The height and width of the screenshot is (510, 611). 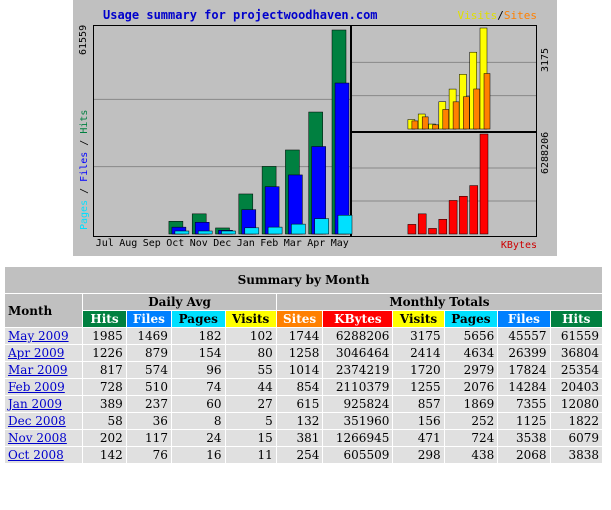 I want to click on table-row: Dec 2008 58 36 8 5 132 351960 156 252 1125 1822, so click(x=303, y=421).